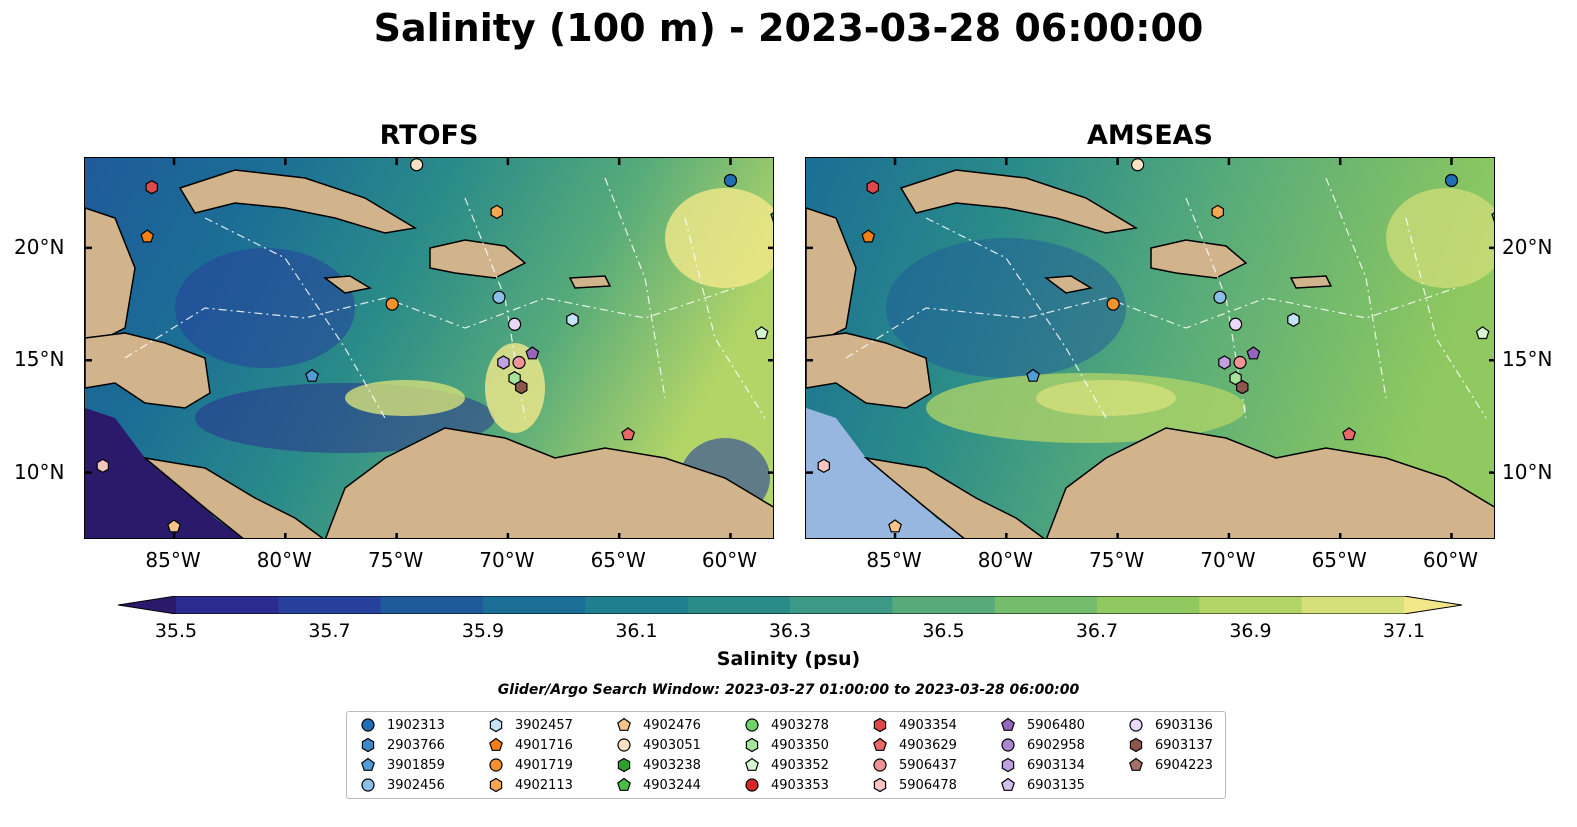  What do you see at coordinates (402, 725) in the screenshot?
I see `legend-item-1902313: 1902313` at bounding box center [402, 725].